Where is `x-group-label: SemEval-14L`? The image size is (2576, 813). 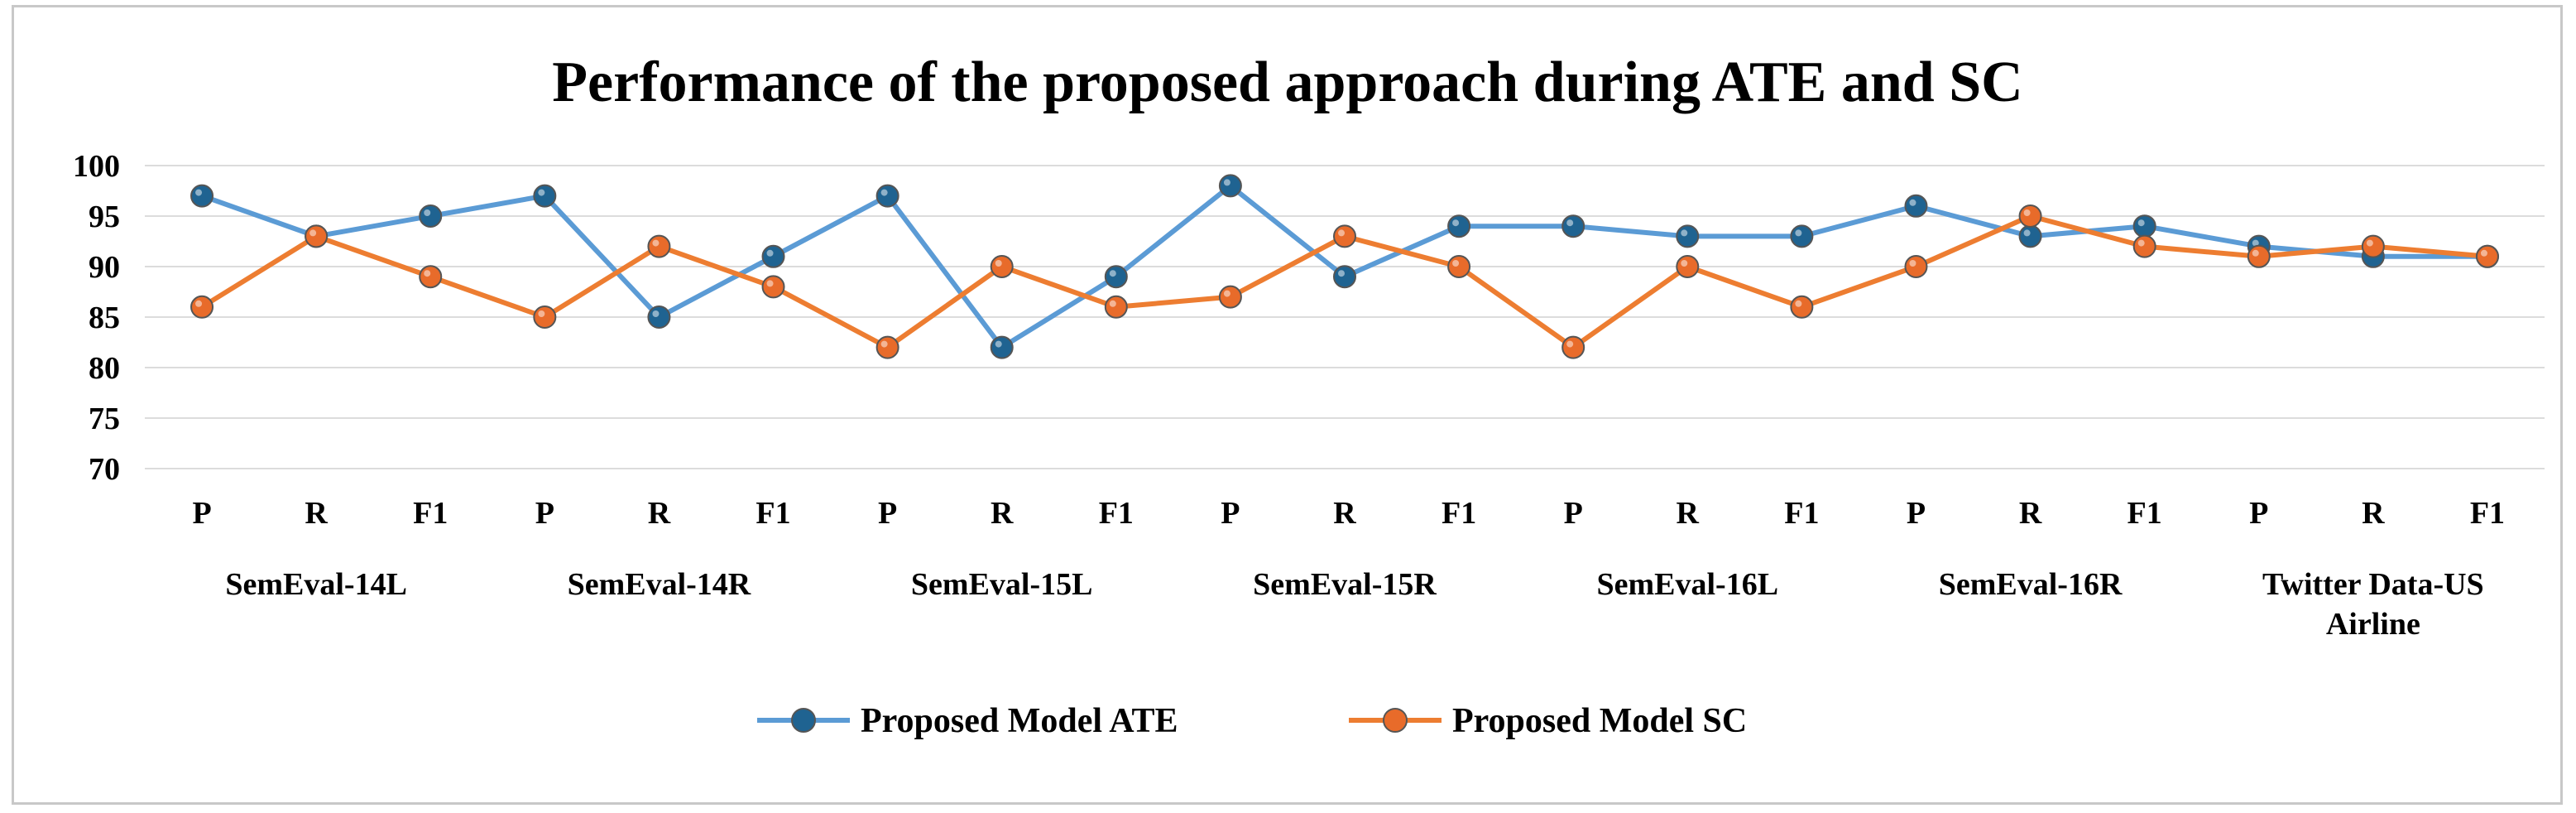 x-group-label: SemEval-14L is located at coordinates (316, 584).